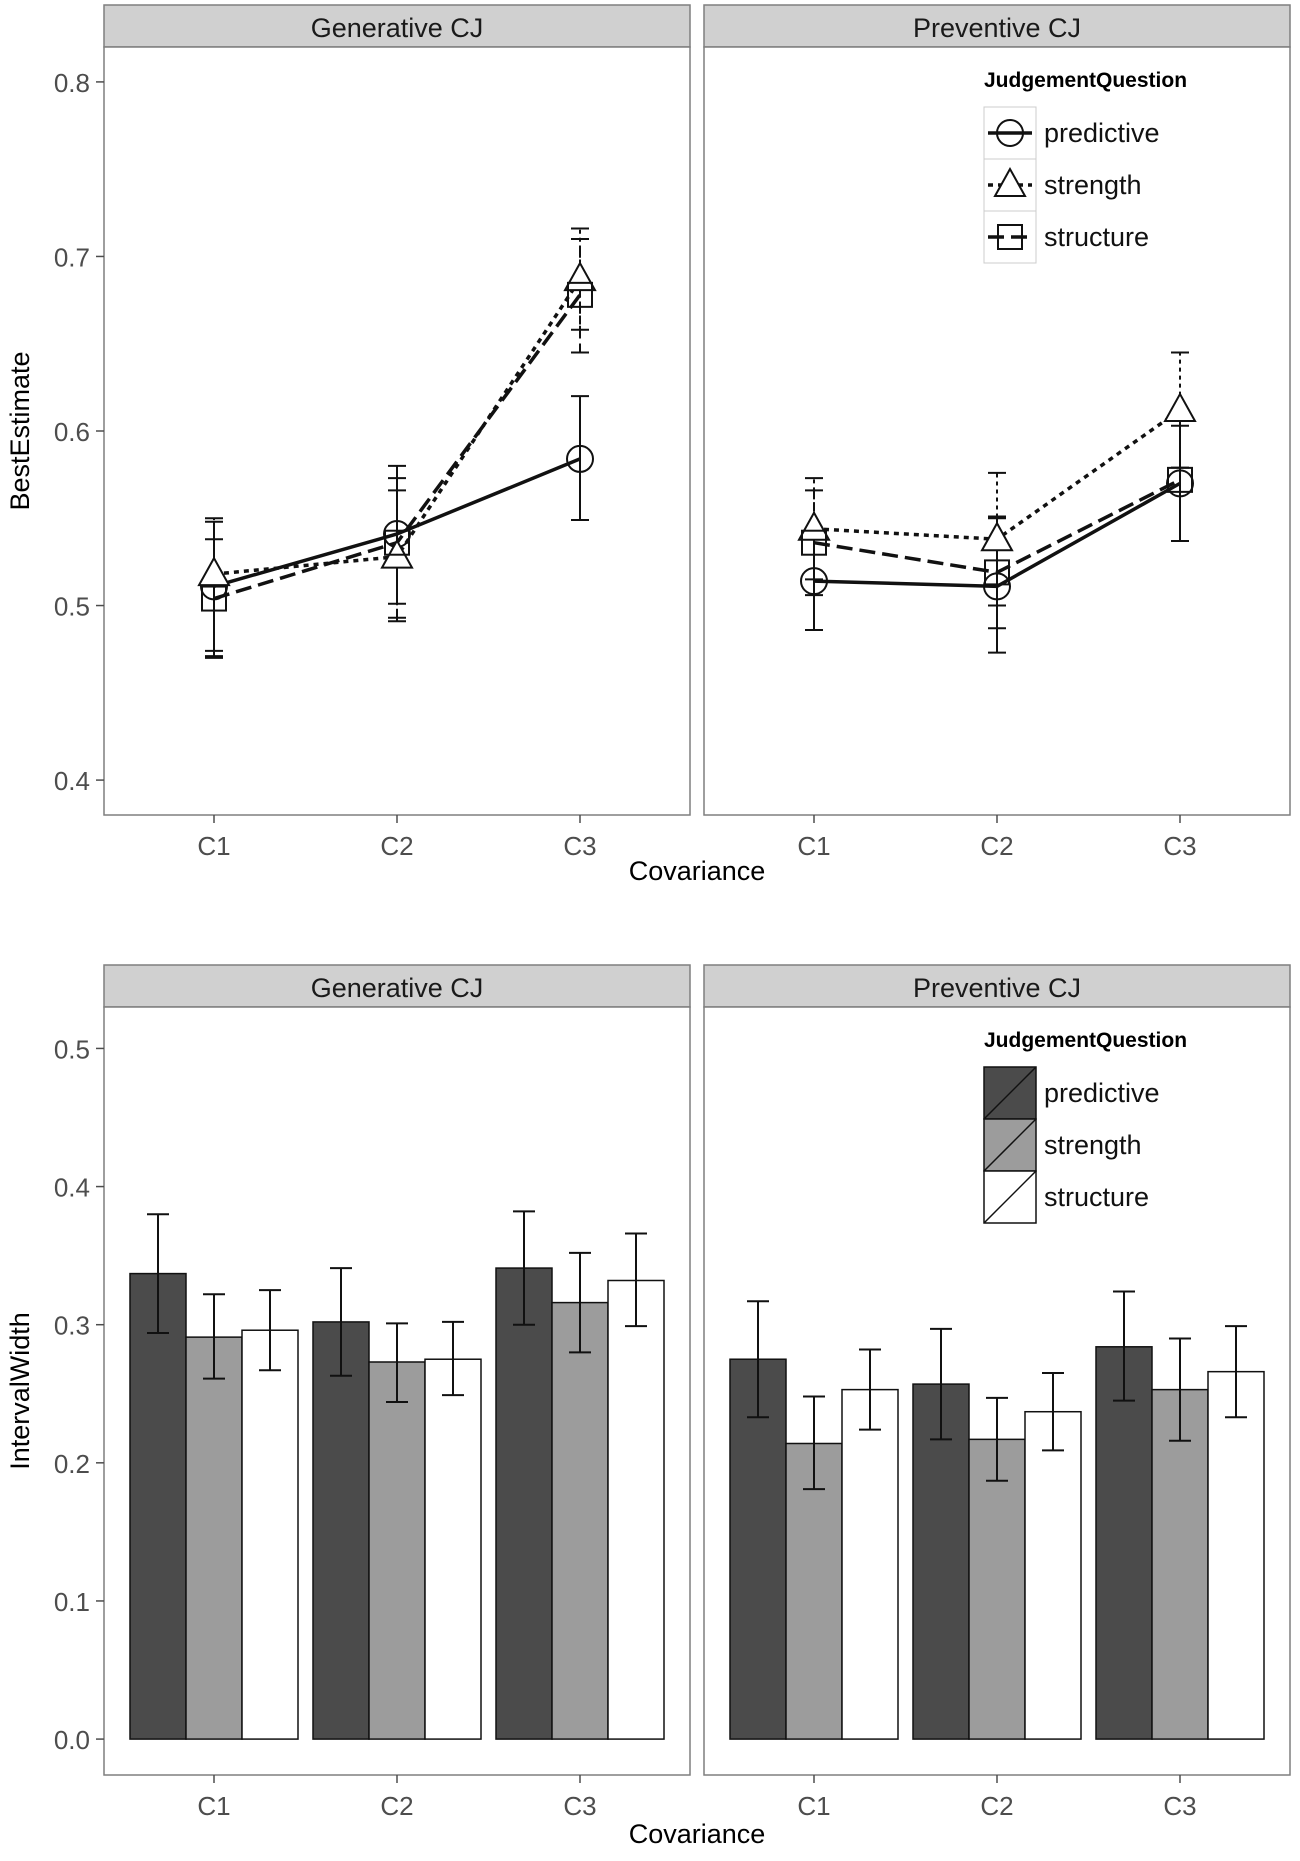 This screenshot has height=1861, width=1300. Describe the element at coordinates (72, 432) in the screenshot. I see `y-tick-label: 0.6` at that location.